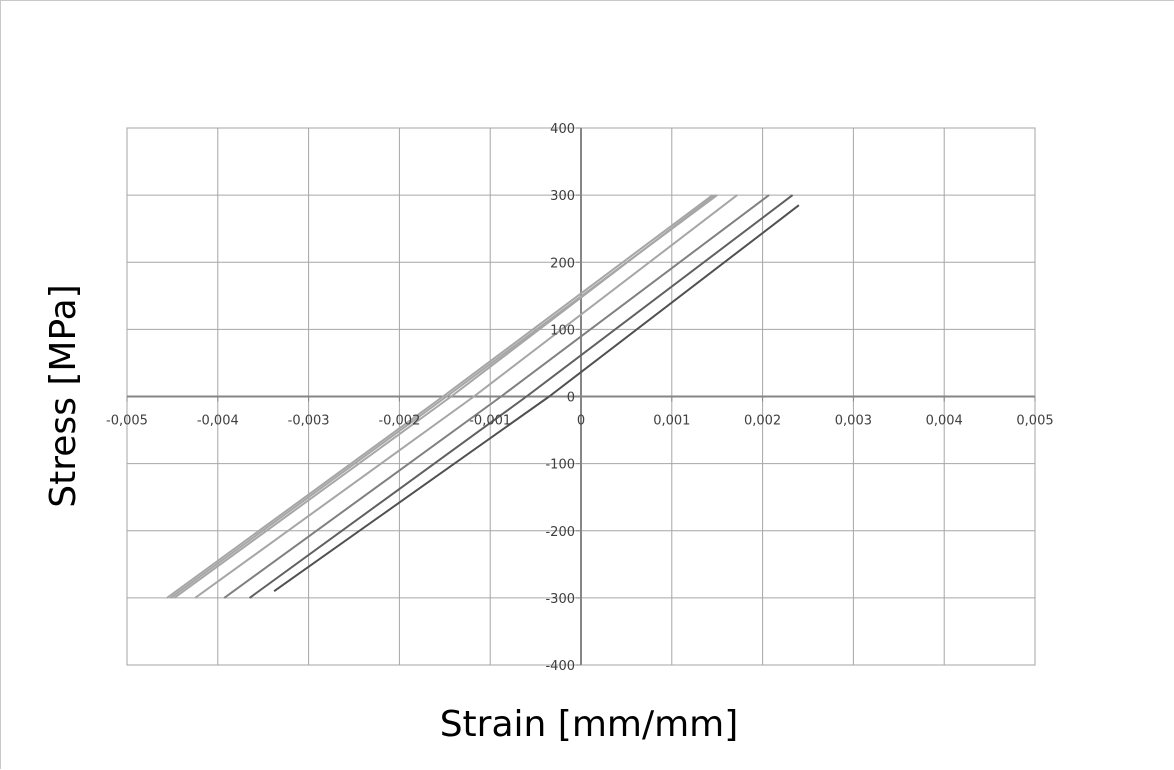  I want to click on x-tick-label: 0,005, so click(1034, 421).